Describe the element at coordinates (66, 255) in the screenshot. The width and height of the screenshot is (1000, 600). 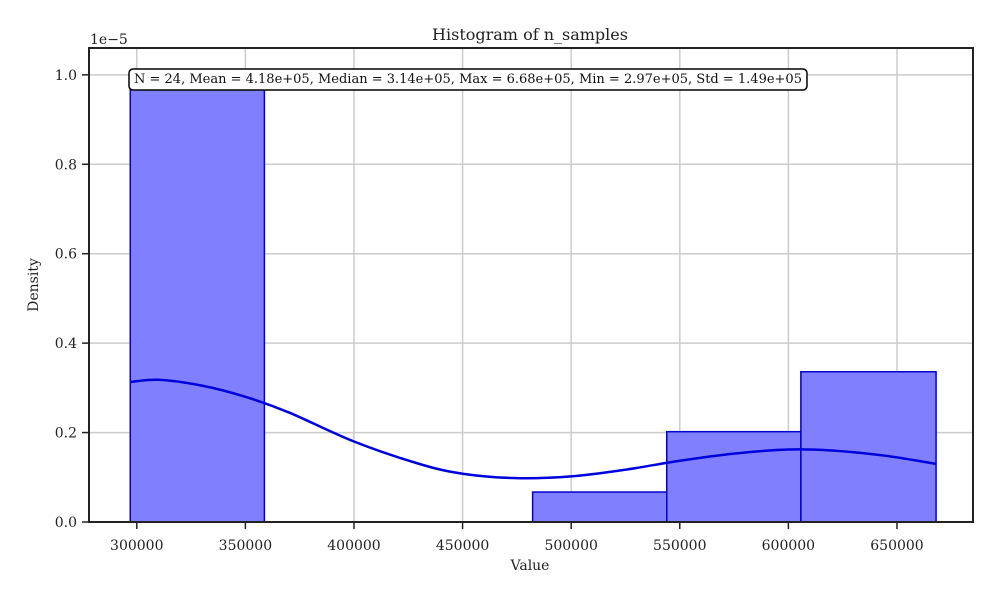
I see `y-tick-label: 0.6` at that location.